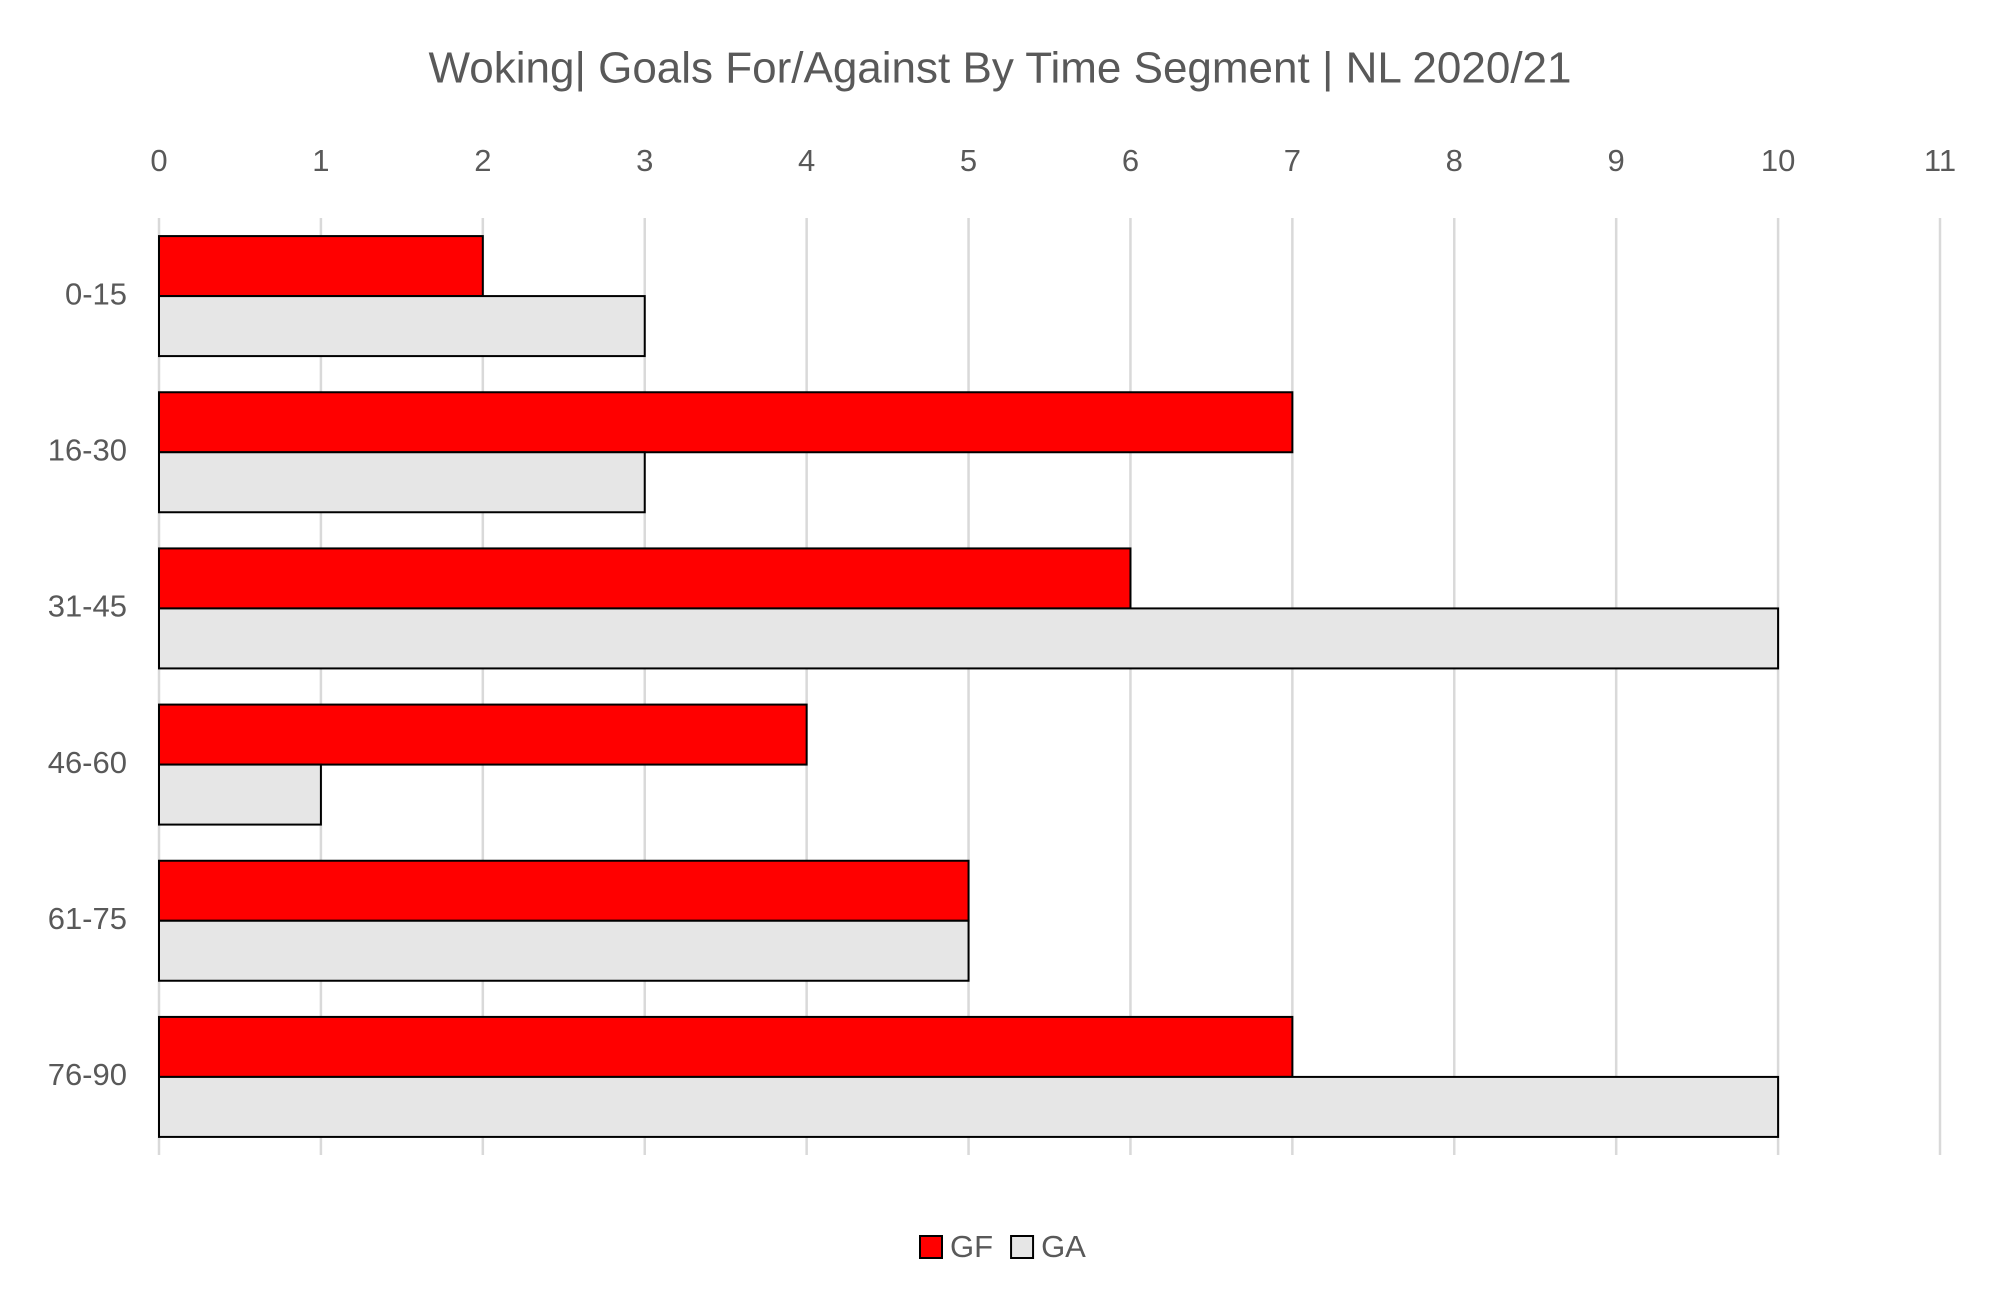 The width and height of the screenshot is (1992, 1303). What do you see at coordinates (644, 160) in the screenshot?
I see `x-tick-label: 3` at bounding box center [644, 160].